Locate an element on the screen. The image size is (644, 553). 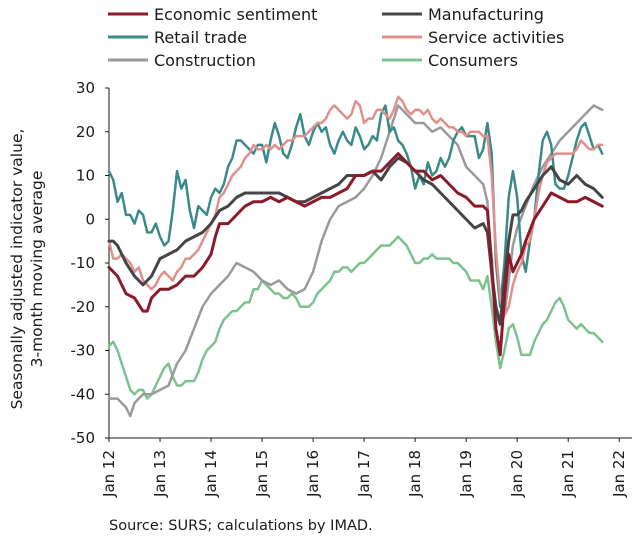
x-tick-label: Jan 12 is located at coordinates (109, 474).